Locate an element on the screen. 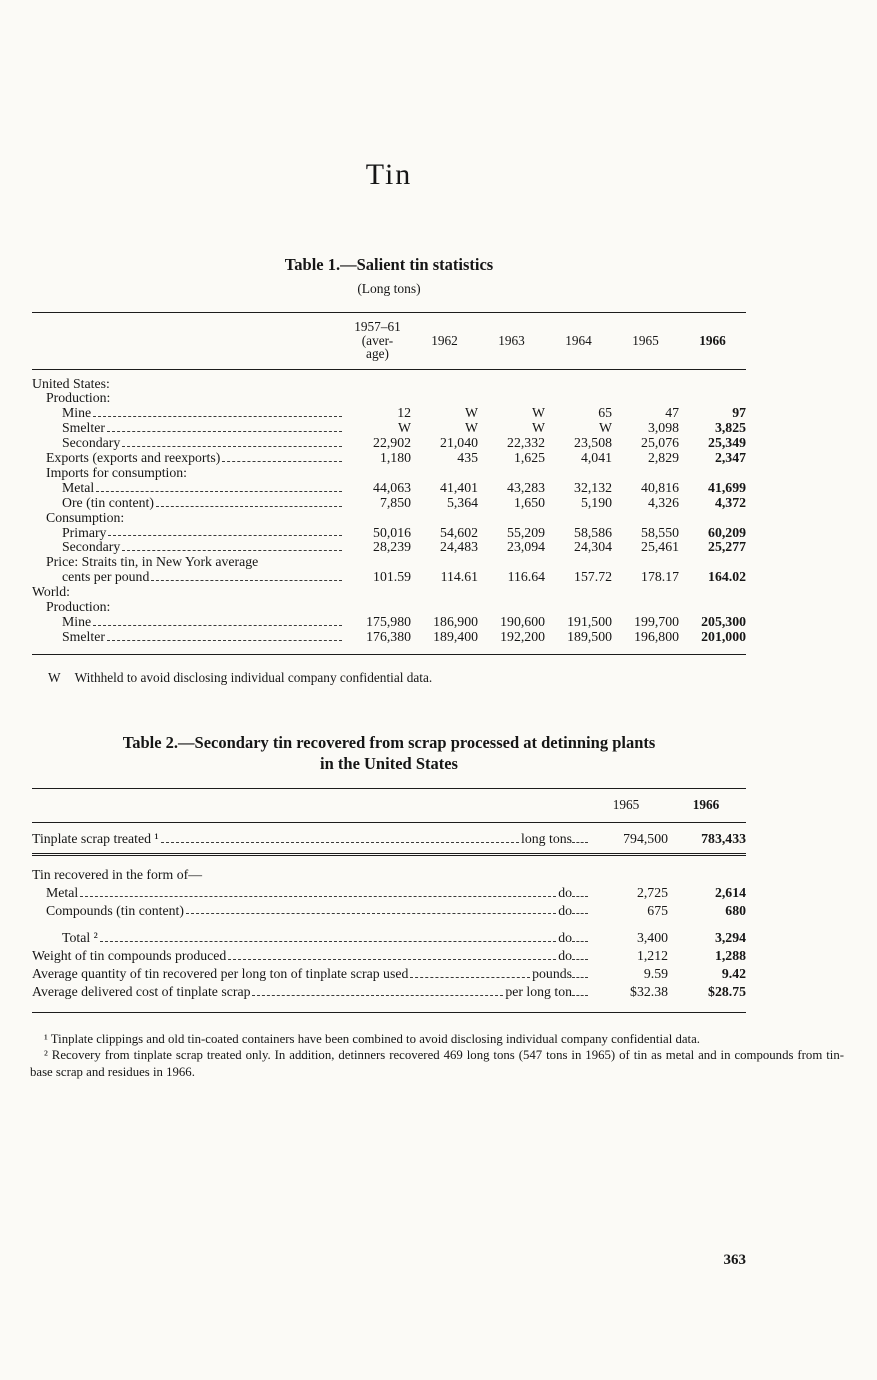 Image resolution: width=877 pixels, height=1380 pixels. page-number: 363 is located at coordinates (735, 1260).